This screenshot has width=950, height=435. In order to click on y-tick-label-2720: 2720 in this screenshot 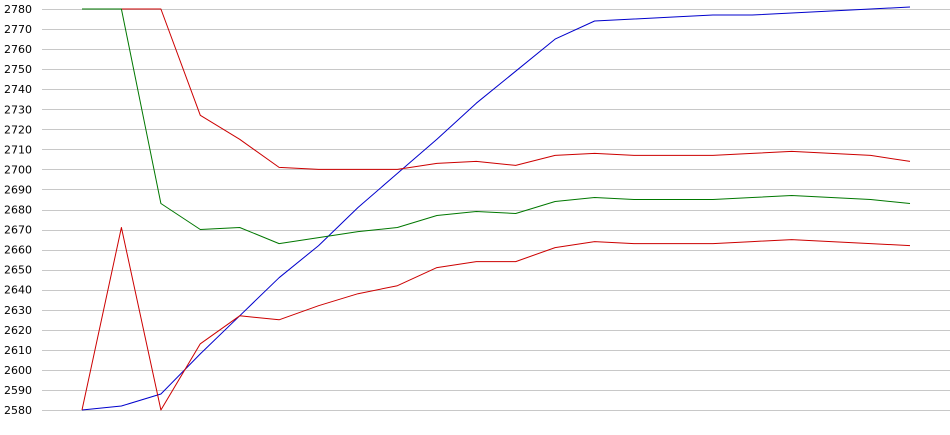, I will do `click(18, 129)`.